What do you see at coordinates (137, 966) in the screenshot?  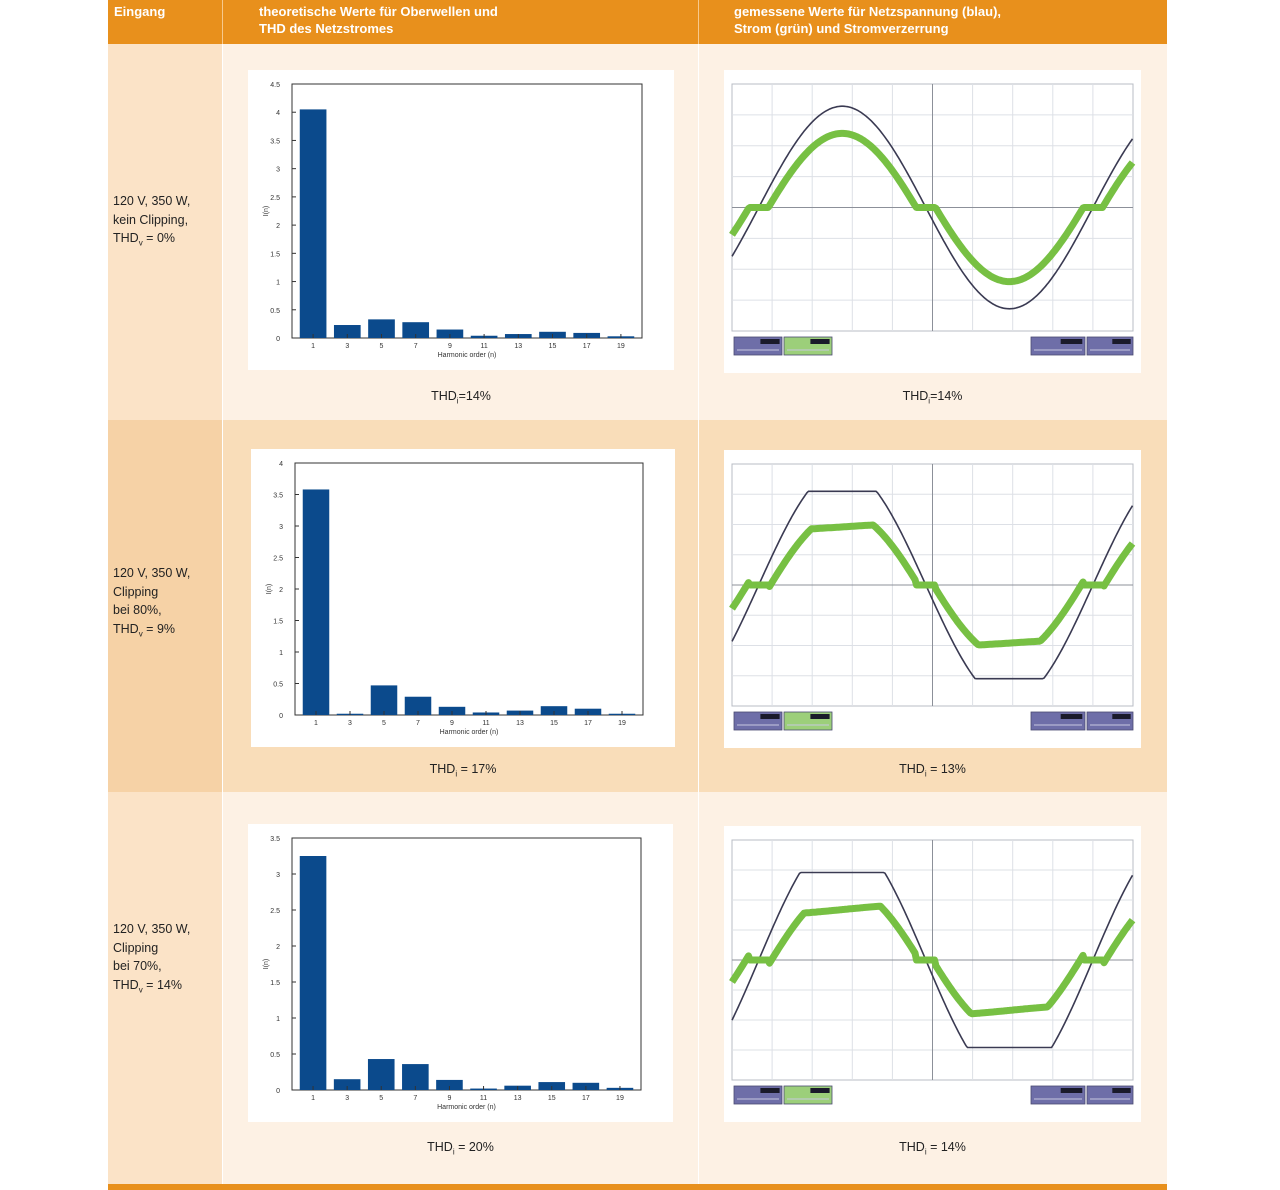 I see `row-3-label-line3: bei 70%,` at bounding box center [137, 966].